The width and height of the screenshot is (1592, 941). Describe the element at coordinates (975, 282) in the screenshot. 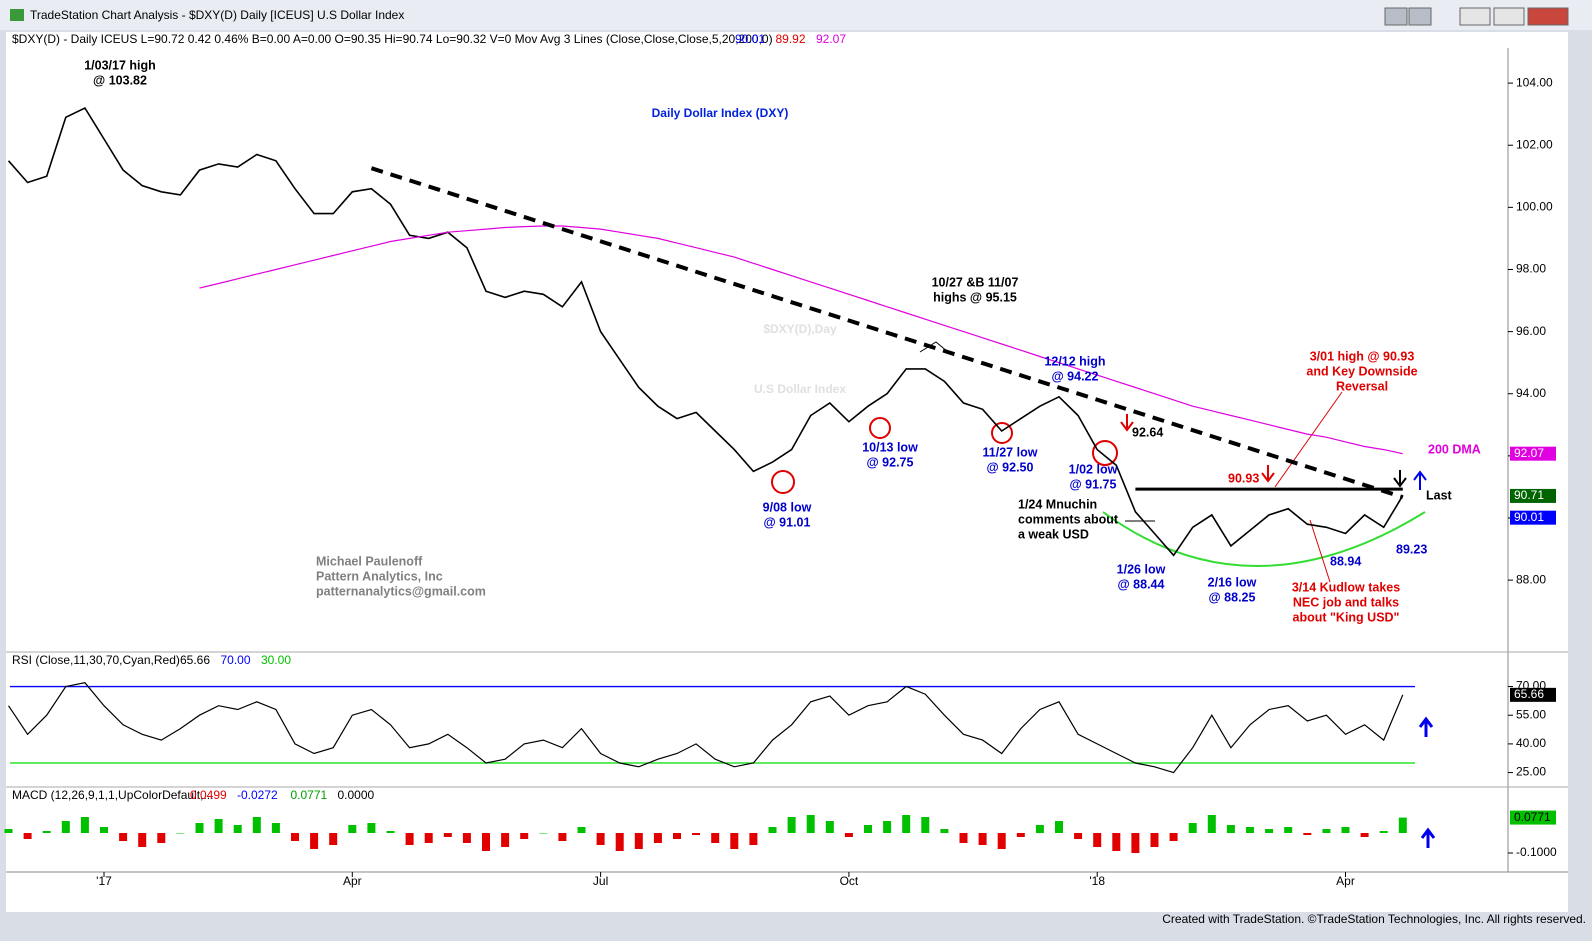

I see `annotation: 10/27 &B 11/07` at that location.